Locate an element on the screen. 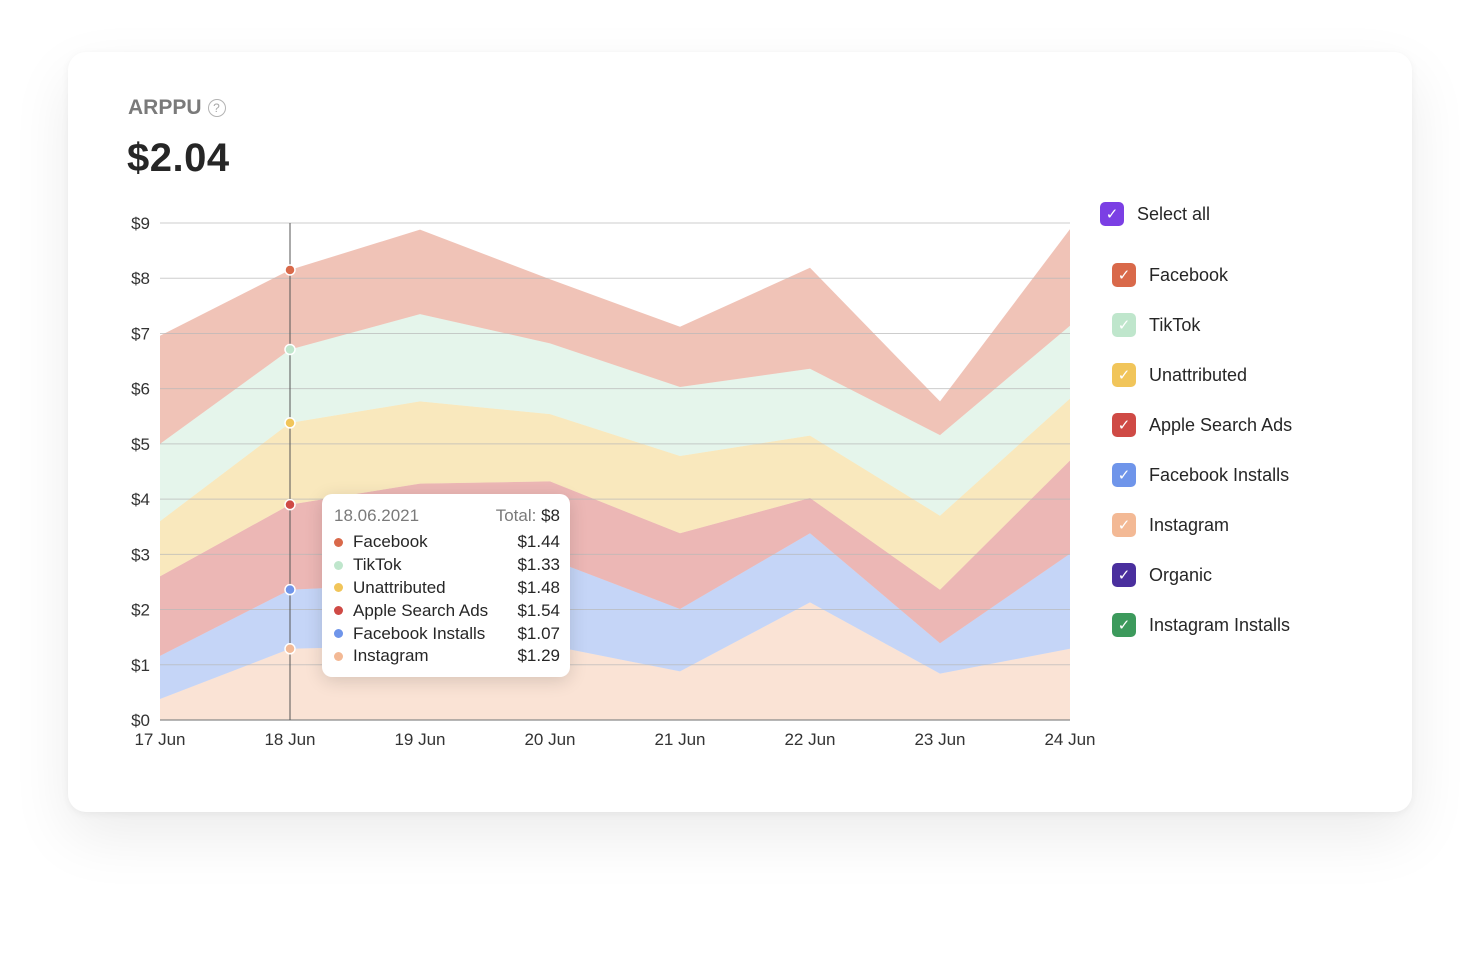 The image size is (1478, 963). legend-item: ✓ Facebook is located at coordinates (1250, 275).